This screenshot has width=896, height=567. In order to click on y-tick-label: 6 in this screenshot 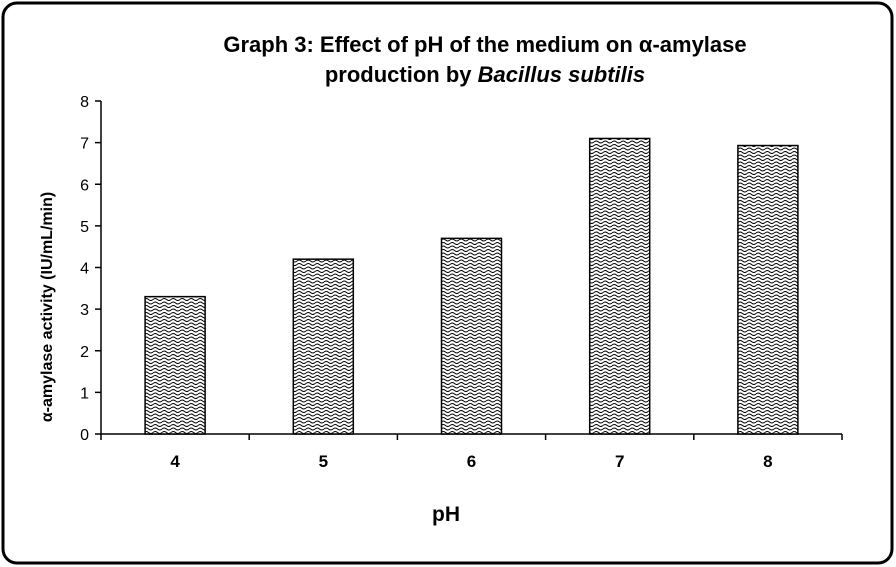, I will do `click(84, 185)`.